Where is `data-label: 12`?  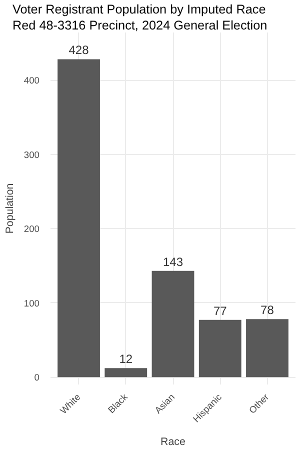 data-label: 12 is located at coordinates (126, 359).